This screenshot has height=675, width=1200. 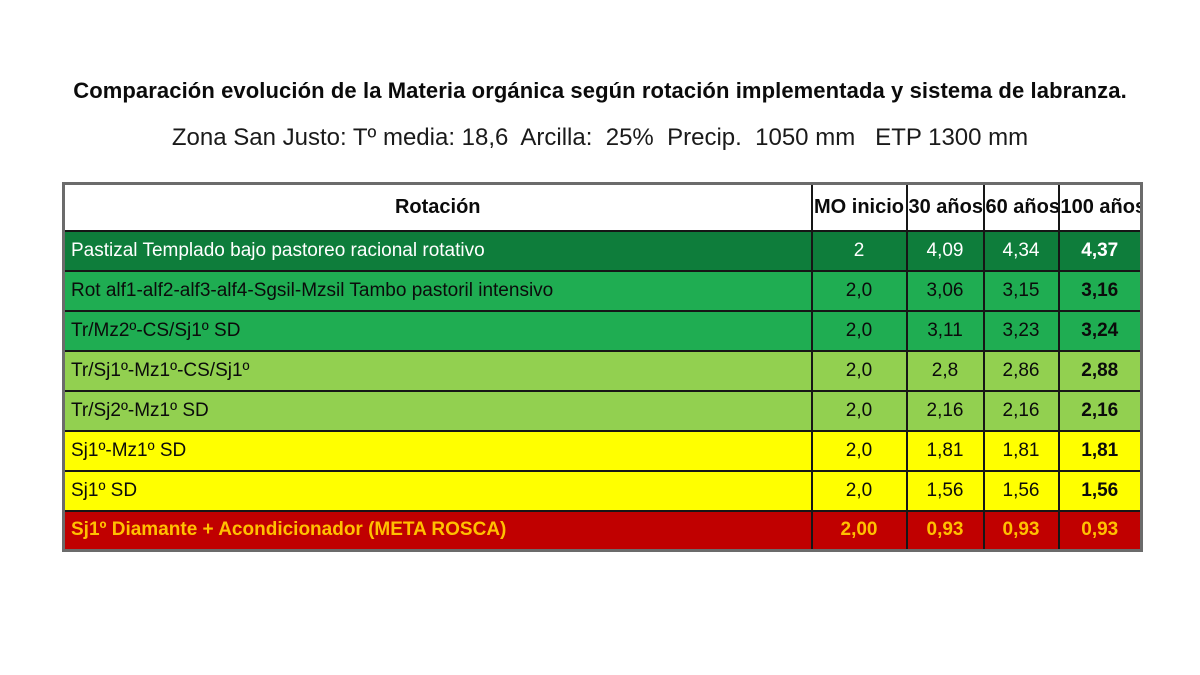 I want to click on rotation-name: Tr/Sj1º-Mz1º-CS/Sj1º, so click(x=437, y=370).